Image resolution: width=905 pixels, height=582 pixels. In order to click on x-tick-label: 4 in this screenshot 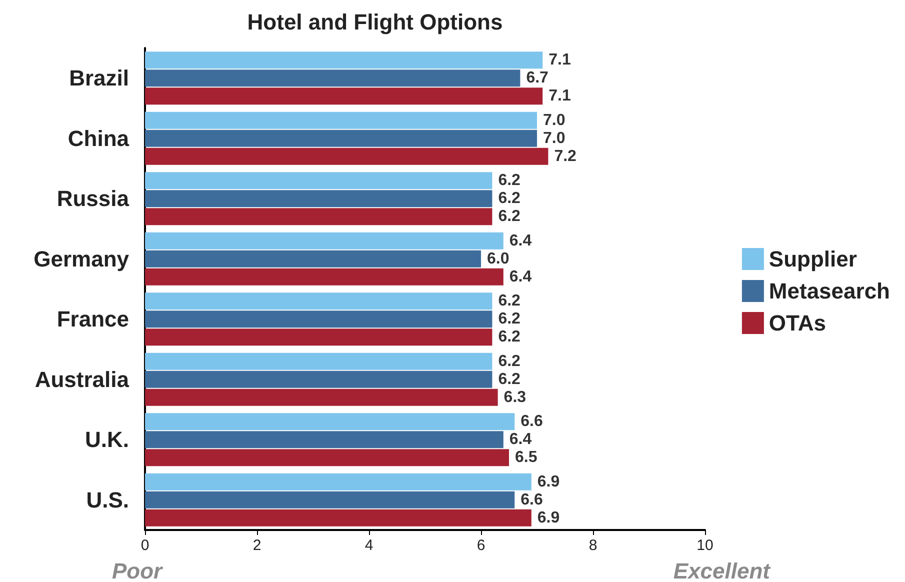, I will do `click(369, 545)`.